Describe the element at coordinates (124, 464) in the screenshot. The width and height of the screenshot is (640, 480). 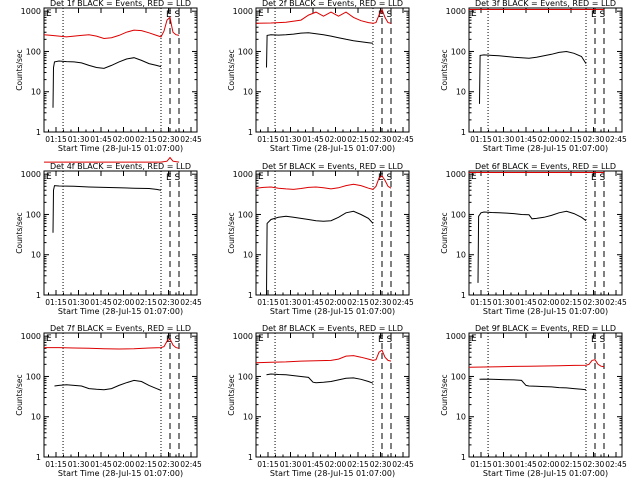
I see `panel-7-x-tick-label: 02:00` at that location.